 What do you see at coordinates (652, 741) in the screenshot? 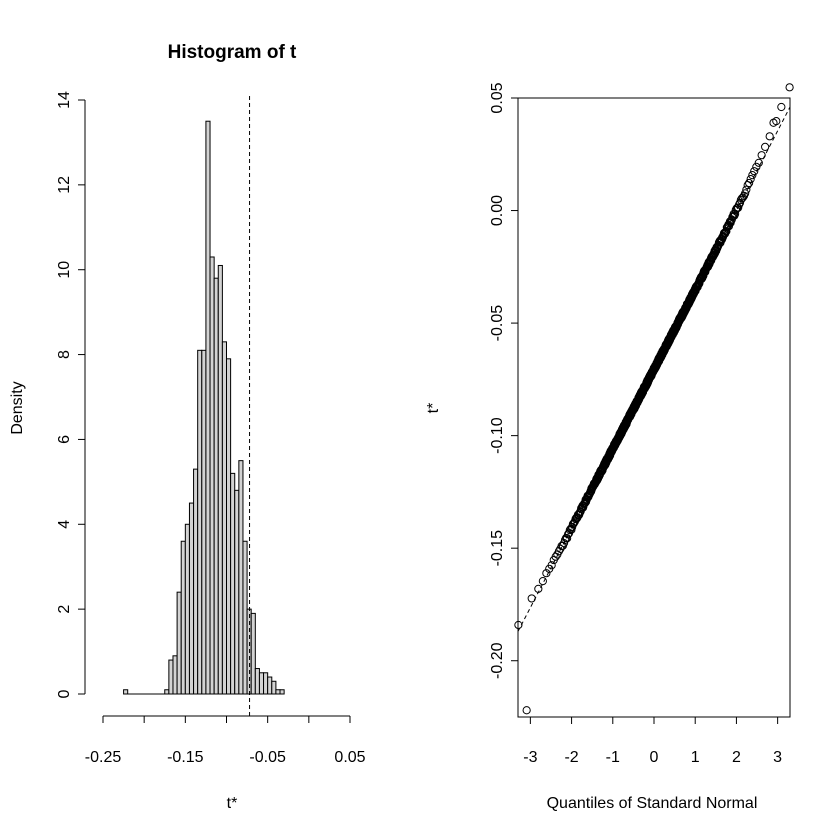
I see `qq-x-axis: -3 -2 -1 0 1 2 3` at bounding box center [652, 741].